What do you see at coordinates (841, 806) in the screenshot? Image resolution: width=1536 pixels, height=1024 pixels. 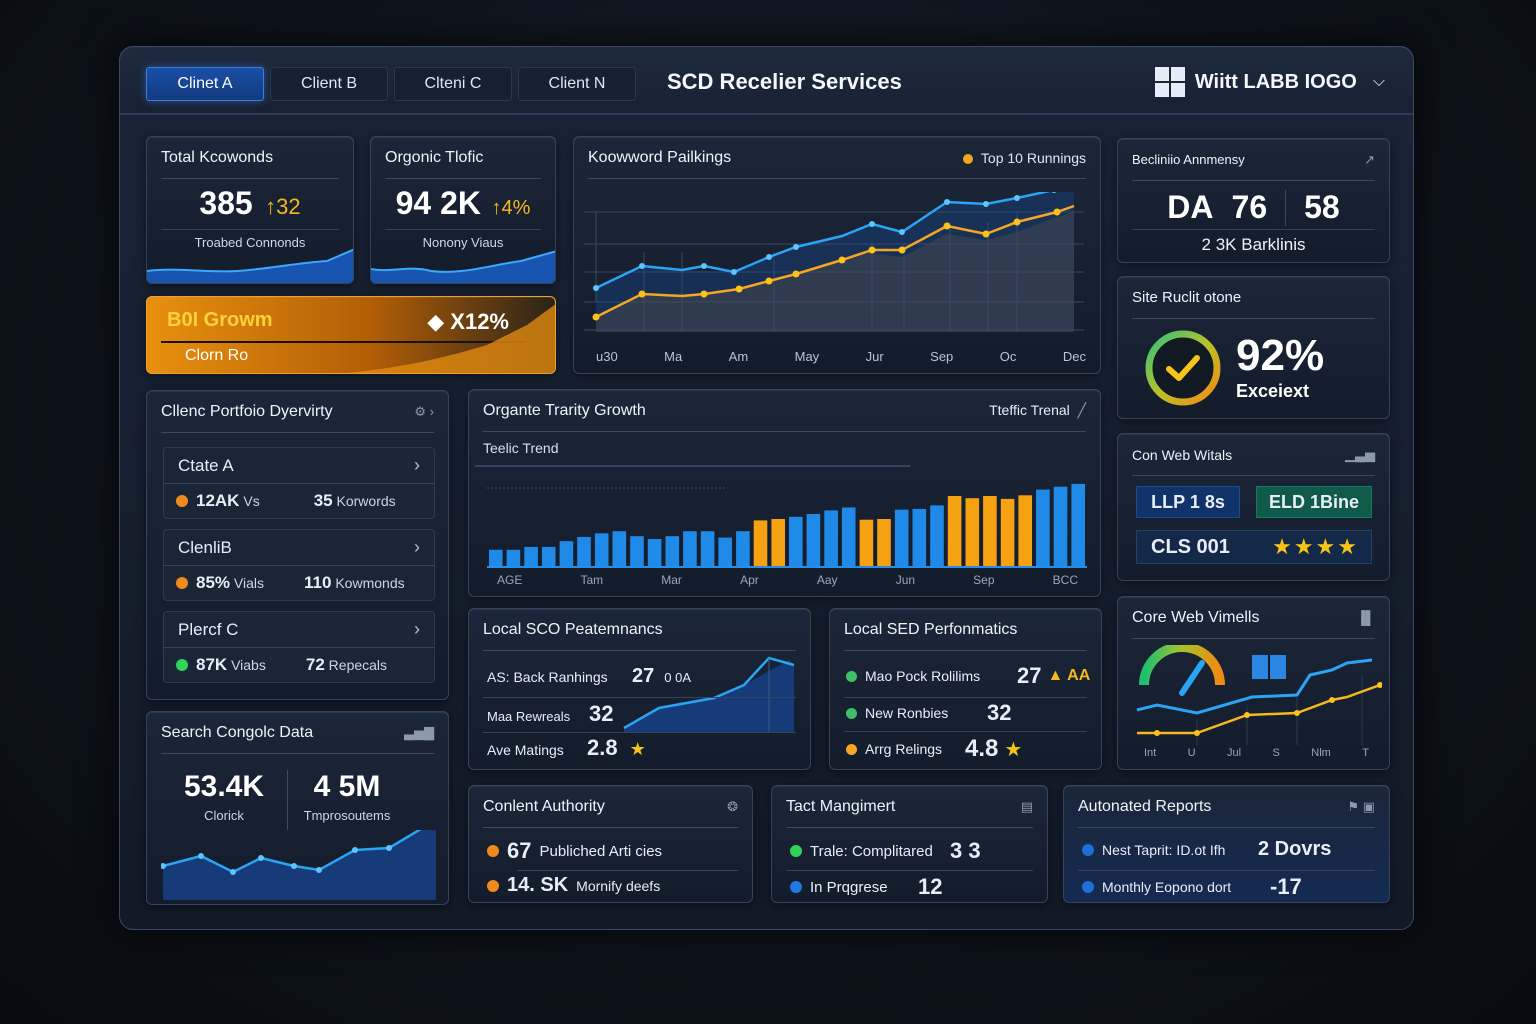 I see `card-title: Tact Mangimert` at bounding box center [841, 806].